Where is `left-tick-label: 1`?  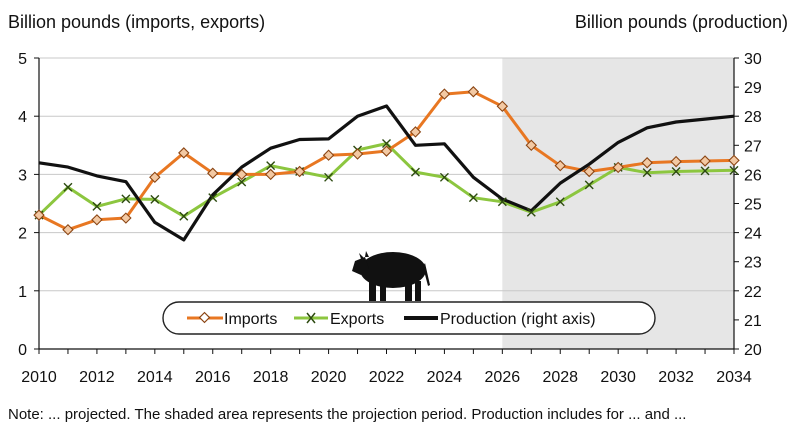 left-tick-label: 1 is located at coordinates (22, 292).